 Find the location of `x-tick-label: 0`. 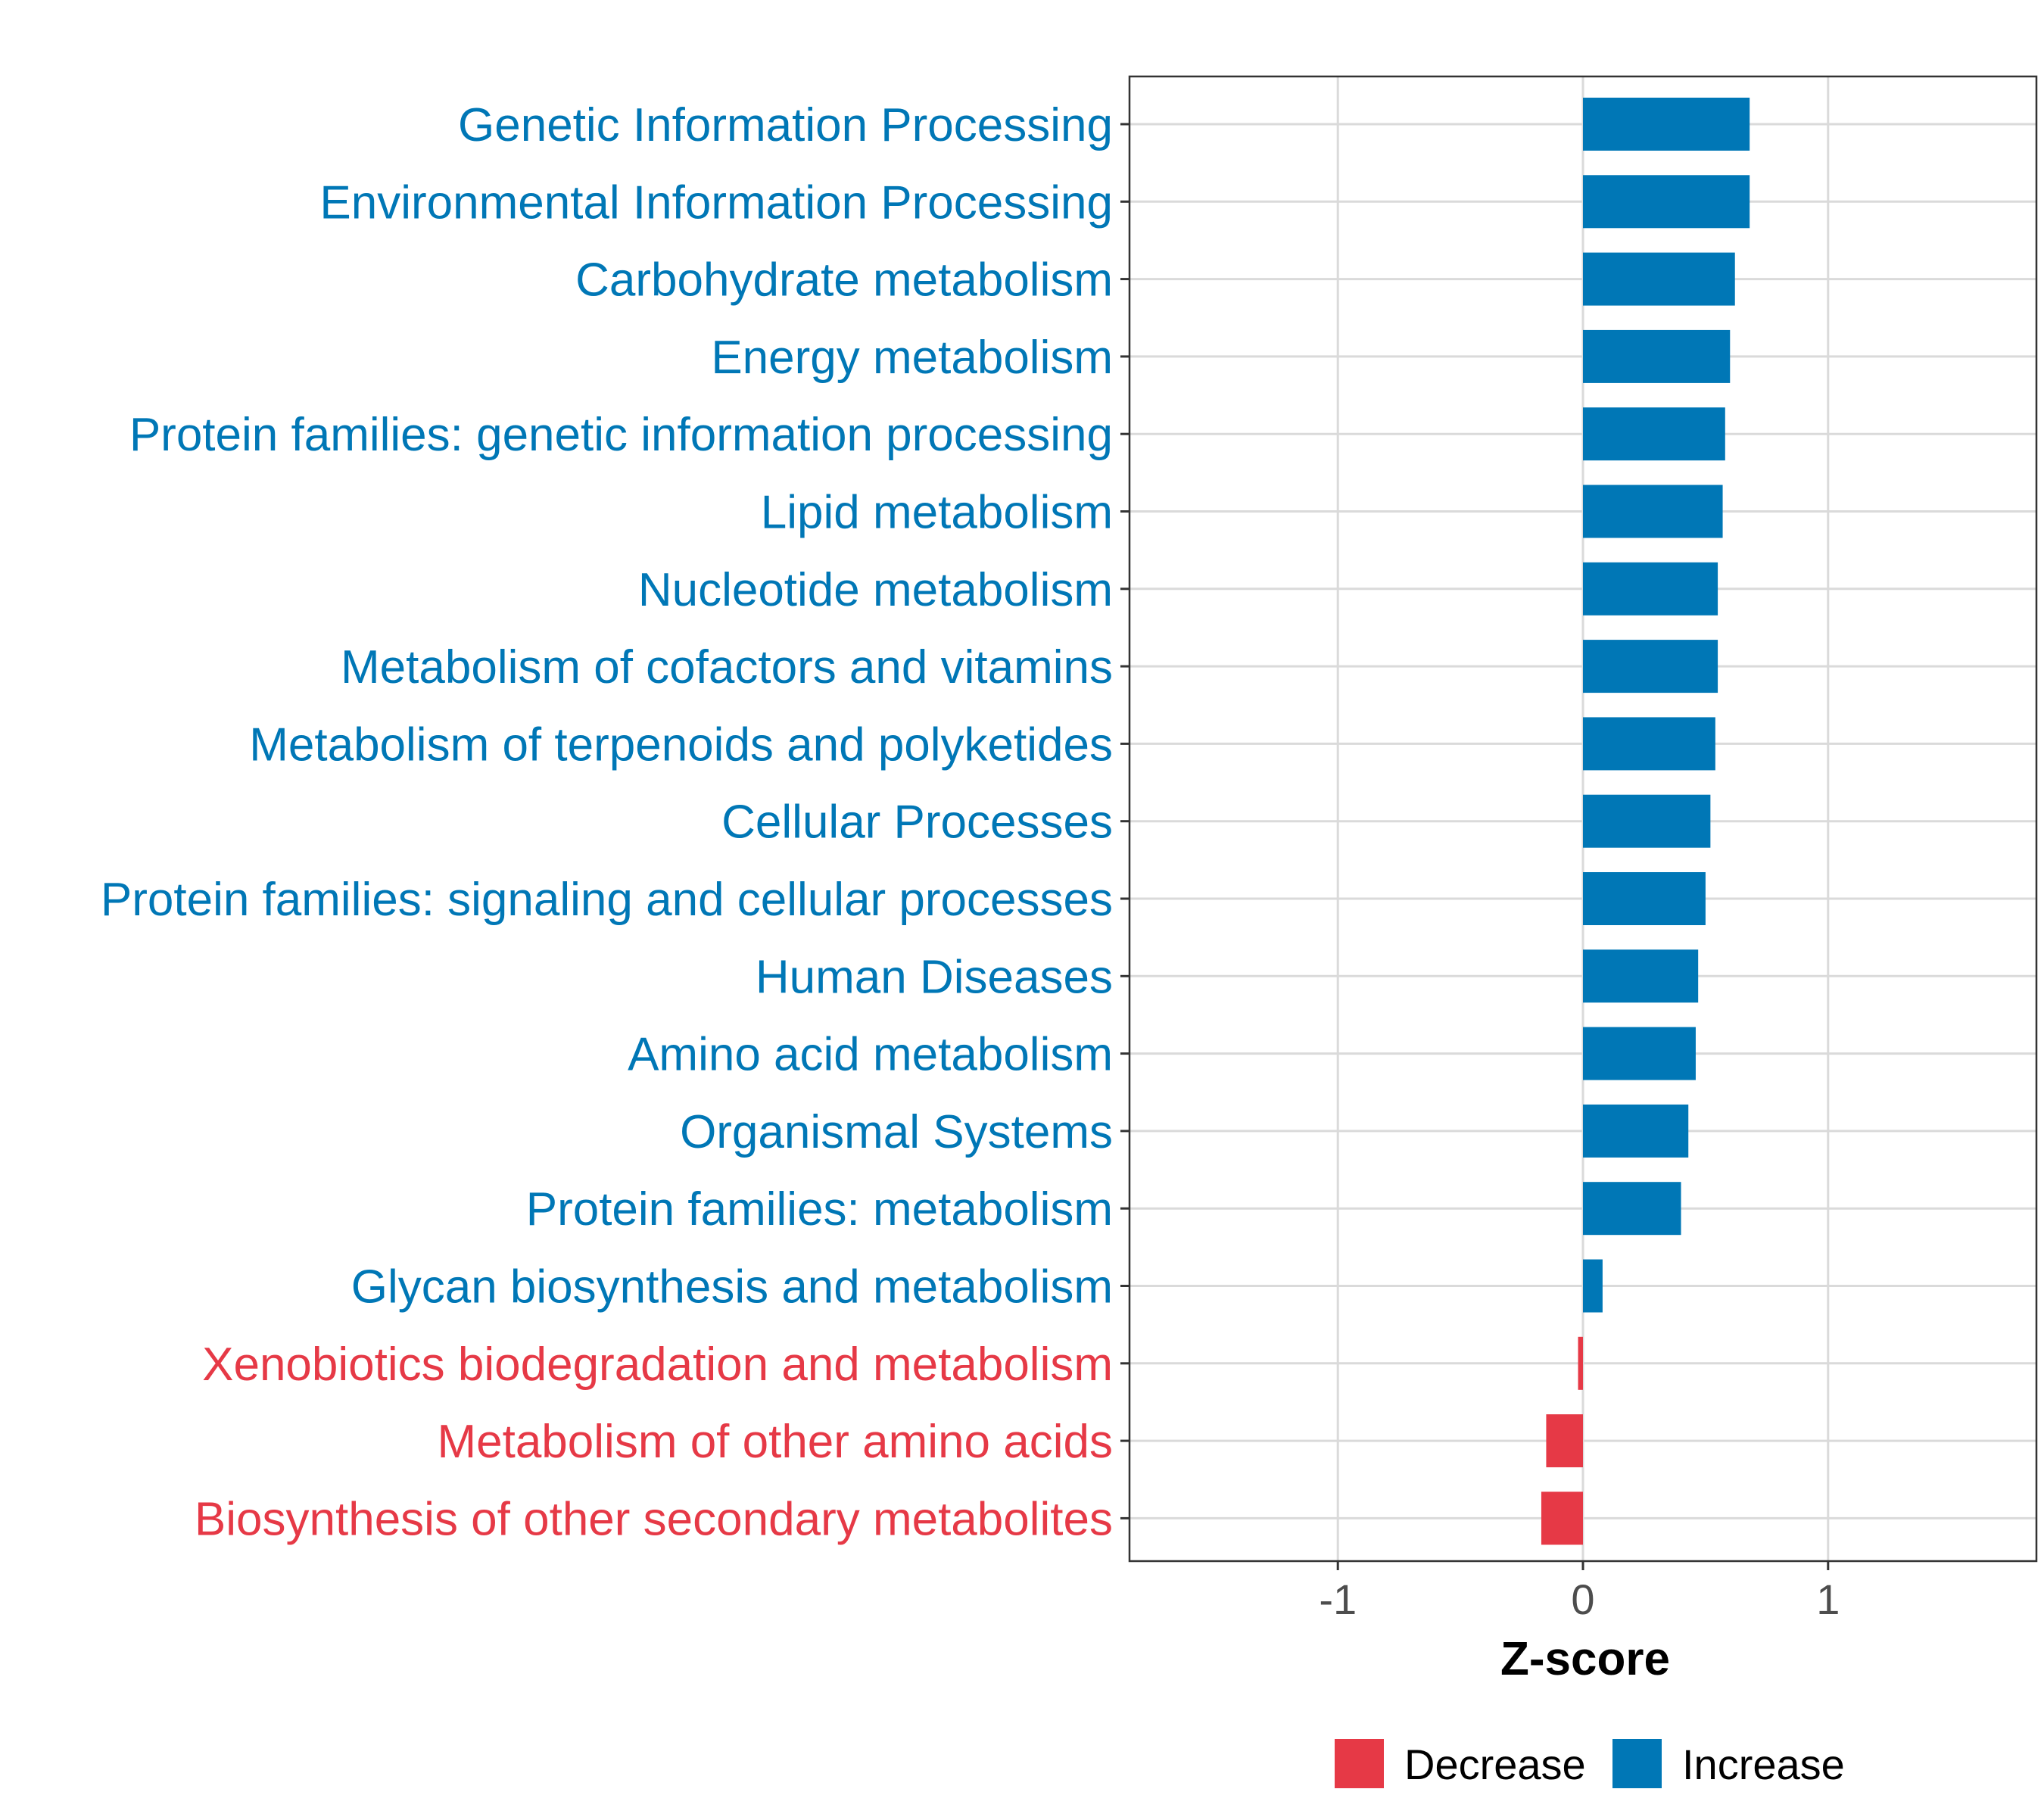

x-tick-label: 0 is located at coordinates (1582, 1599).